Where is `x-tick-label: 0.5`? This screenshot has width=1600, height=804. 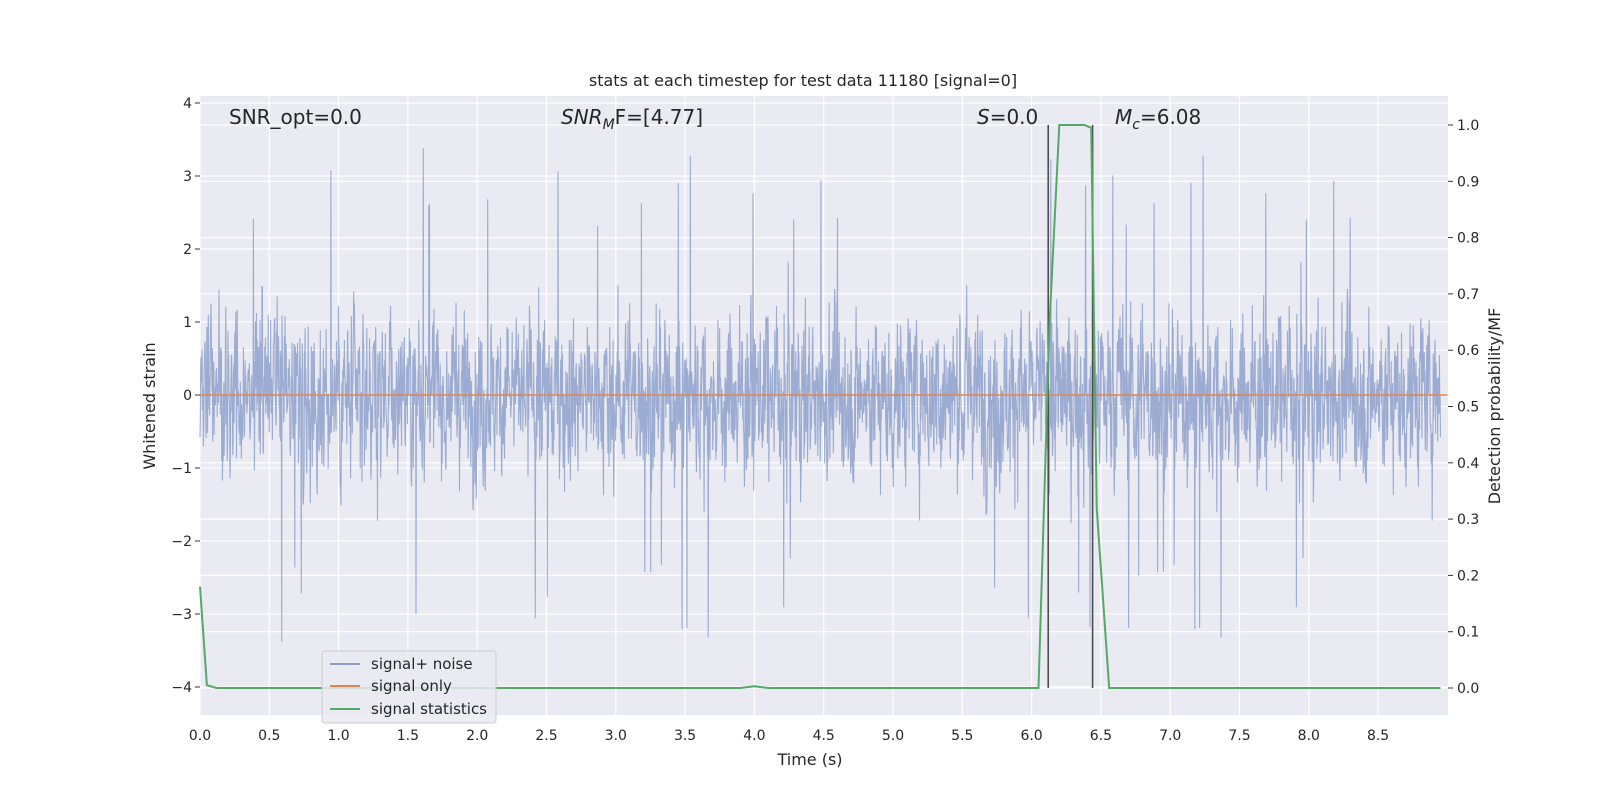
x-tick-label: 0.5 is located at coordinates (269, 736).